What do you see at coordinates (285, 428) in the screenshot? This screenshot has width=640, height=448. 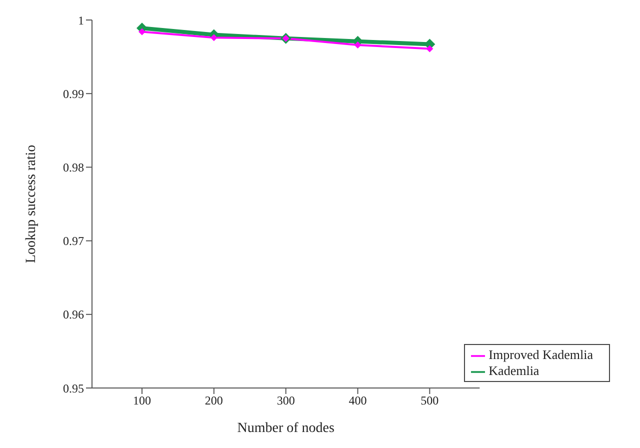 I see `x-axis-title: Number of nodes` at bounding box center [285, 428].